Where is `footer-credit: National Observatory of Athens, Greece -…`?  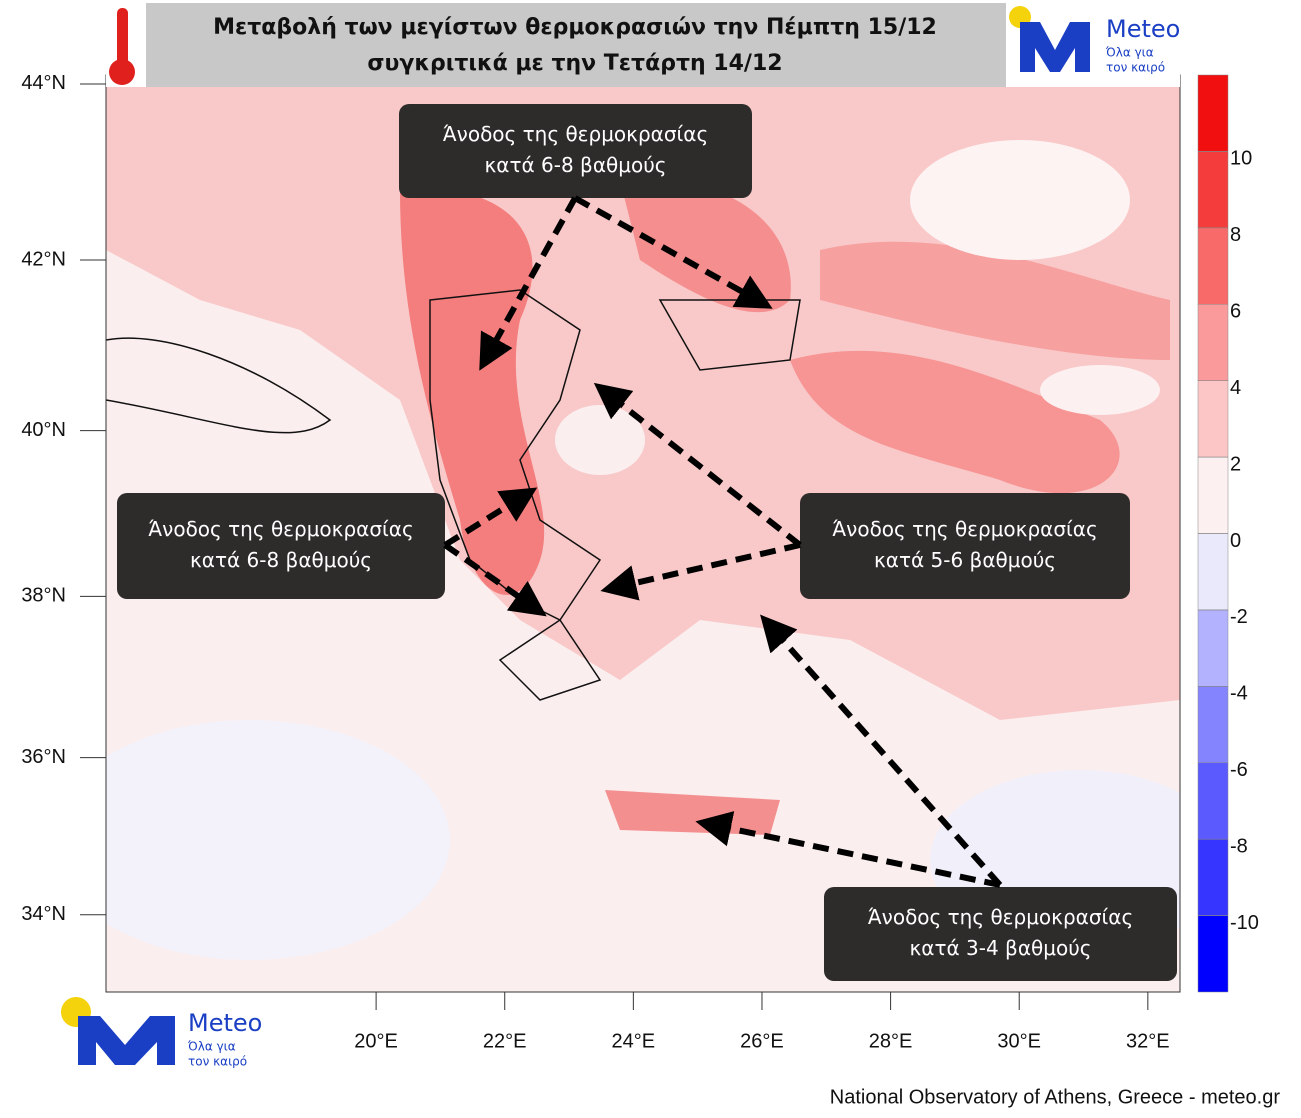 footer-credit: National Observatory of Athens, Greece -… is located at coordinates (1055, 1097).